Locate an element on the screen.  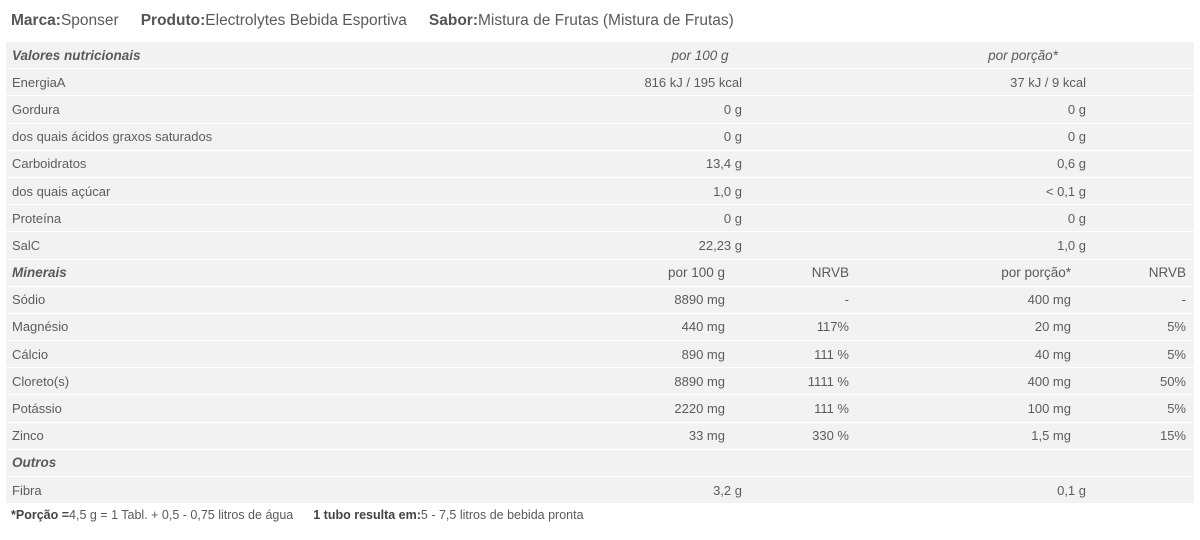
product-field: Produto:Electrolytes Bebida Esportiva is located at coordinates (274, 21).